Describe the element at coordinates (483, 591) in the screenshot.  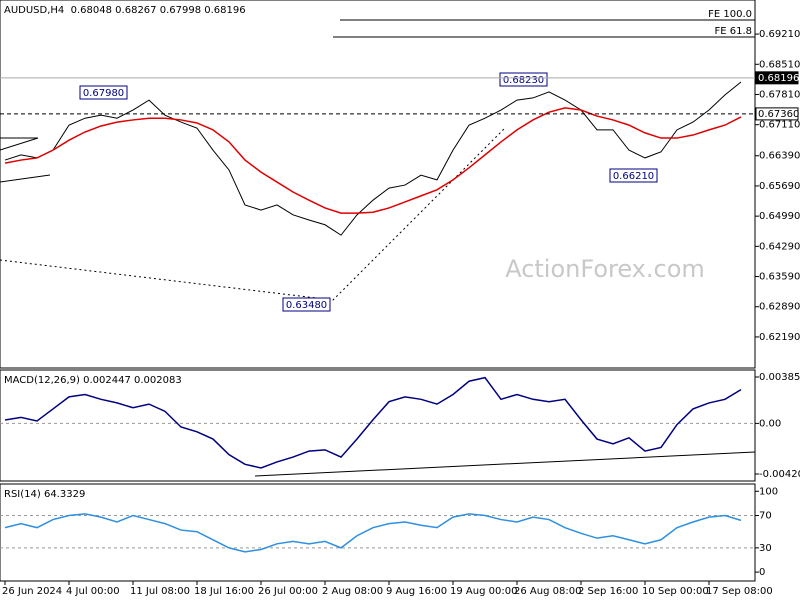
I see `x-tick-label: 19 Aug 00:00` at that location.